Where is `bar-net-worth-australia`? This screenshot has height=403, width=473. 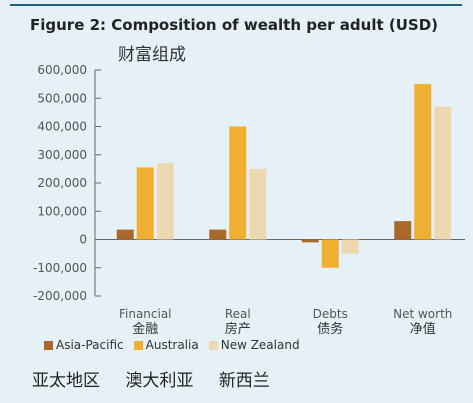
bar-net-worth-australia is located at coordinates (423, 162).